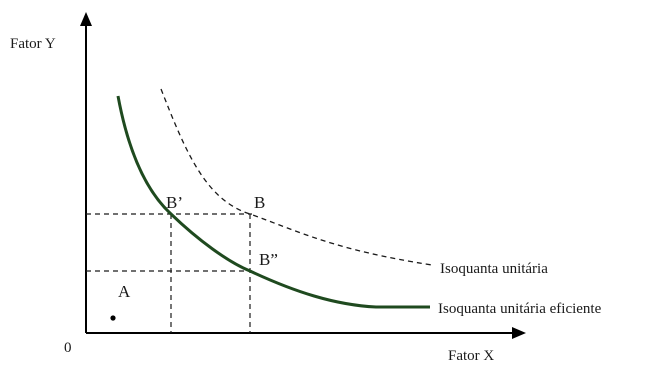 The image size is (657, 367). I want to click on point-a-dot, so click(113, 318).